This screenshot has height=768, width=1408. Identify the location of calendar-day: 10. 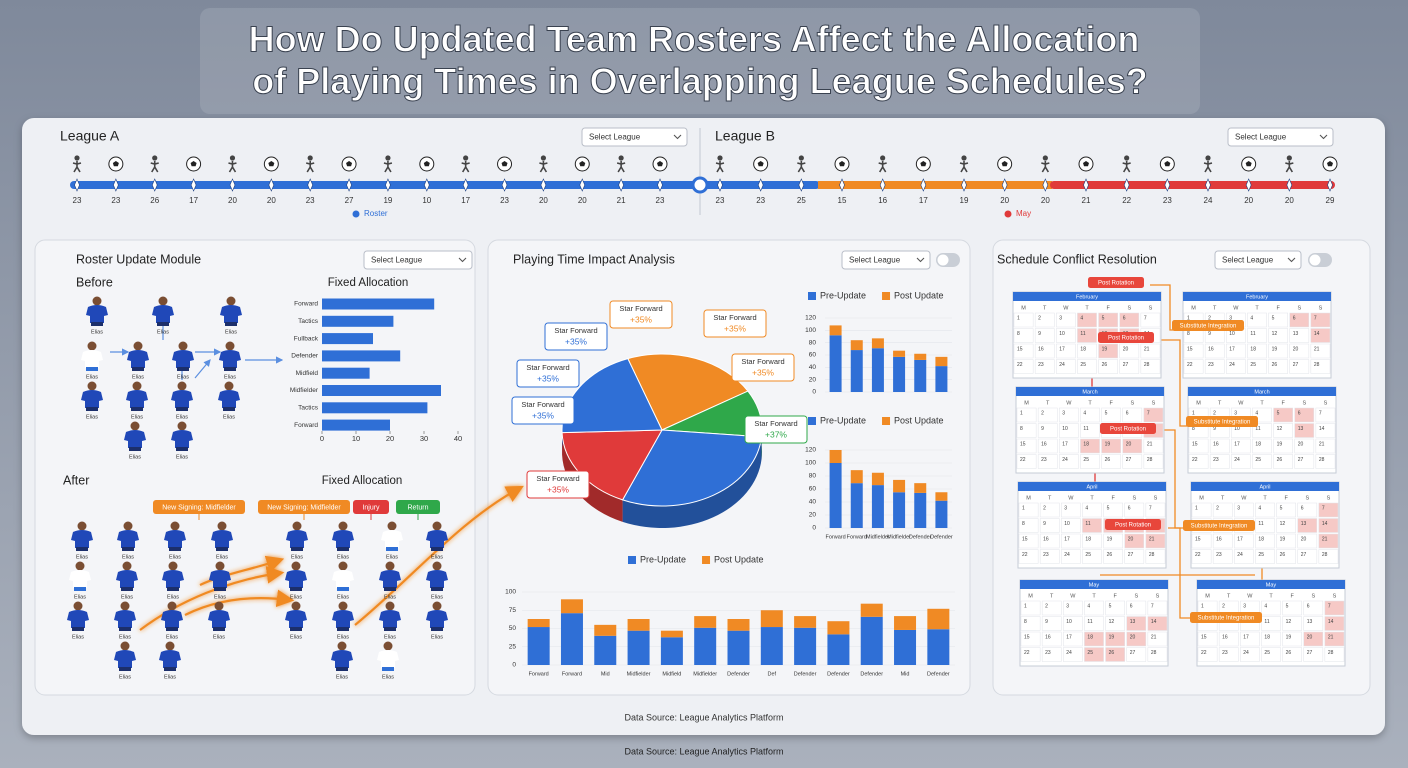
(1069, 622).